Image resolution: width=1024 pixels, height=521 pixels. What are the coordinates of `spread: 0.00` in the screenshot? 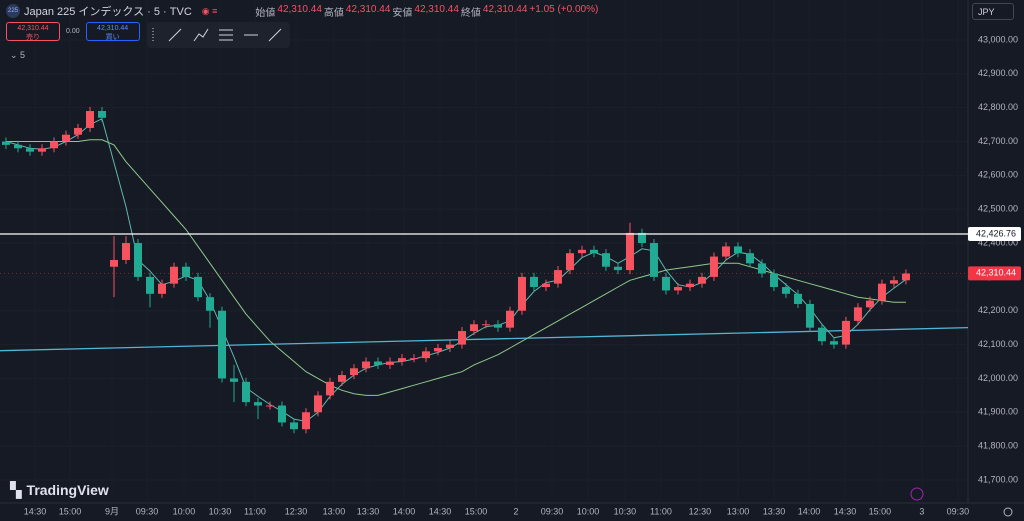 It's located at (73, 31).